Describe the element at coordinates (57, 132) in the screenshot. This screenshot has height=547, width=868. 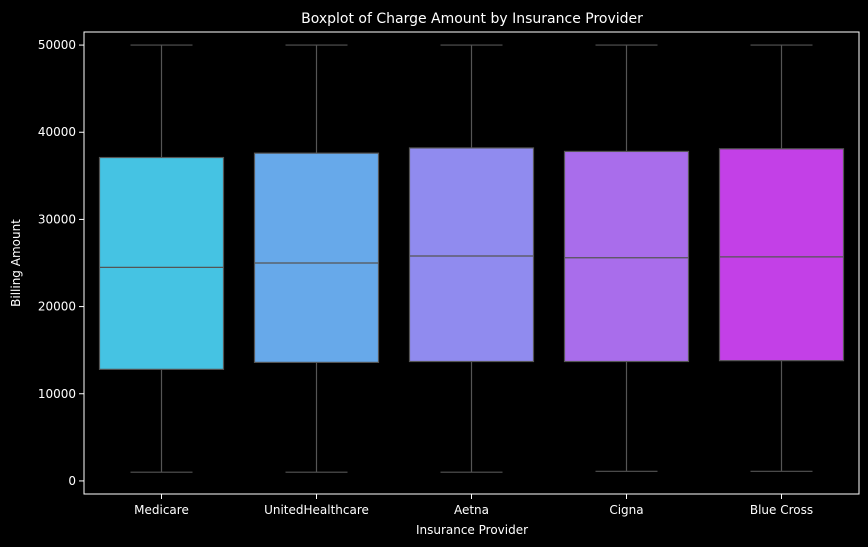
I see `y-tick-label: 40000` at that location.